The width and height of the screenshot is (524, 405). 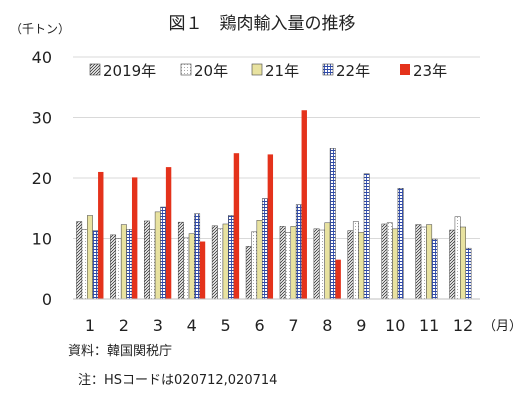 What do you see at coordinates (42, 57) in the screenshot?
I see `y-tick-label: 40` at bounding box center [42, 57].